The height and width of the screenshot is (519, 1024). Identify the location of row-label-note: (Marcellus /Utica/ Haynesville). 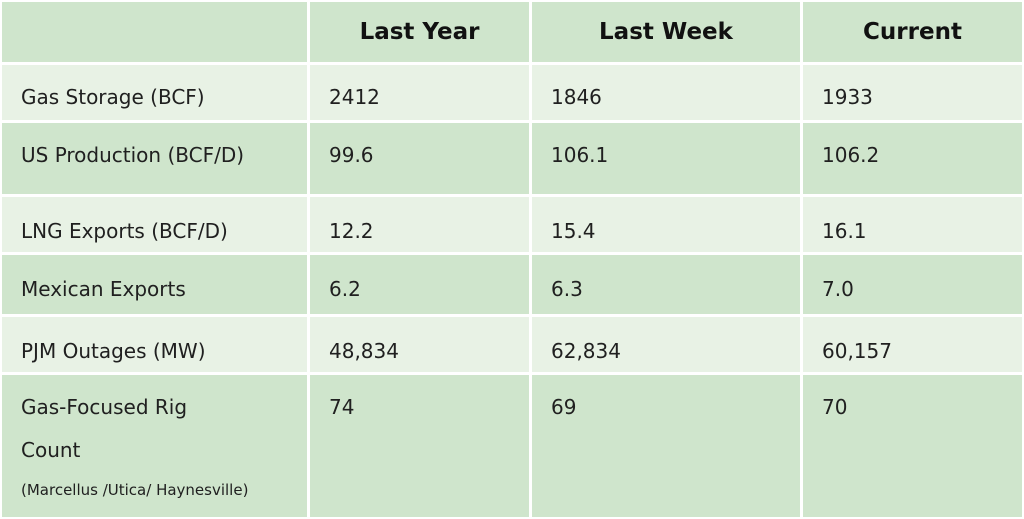
(135, 490).